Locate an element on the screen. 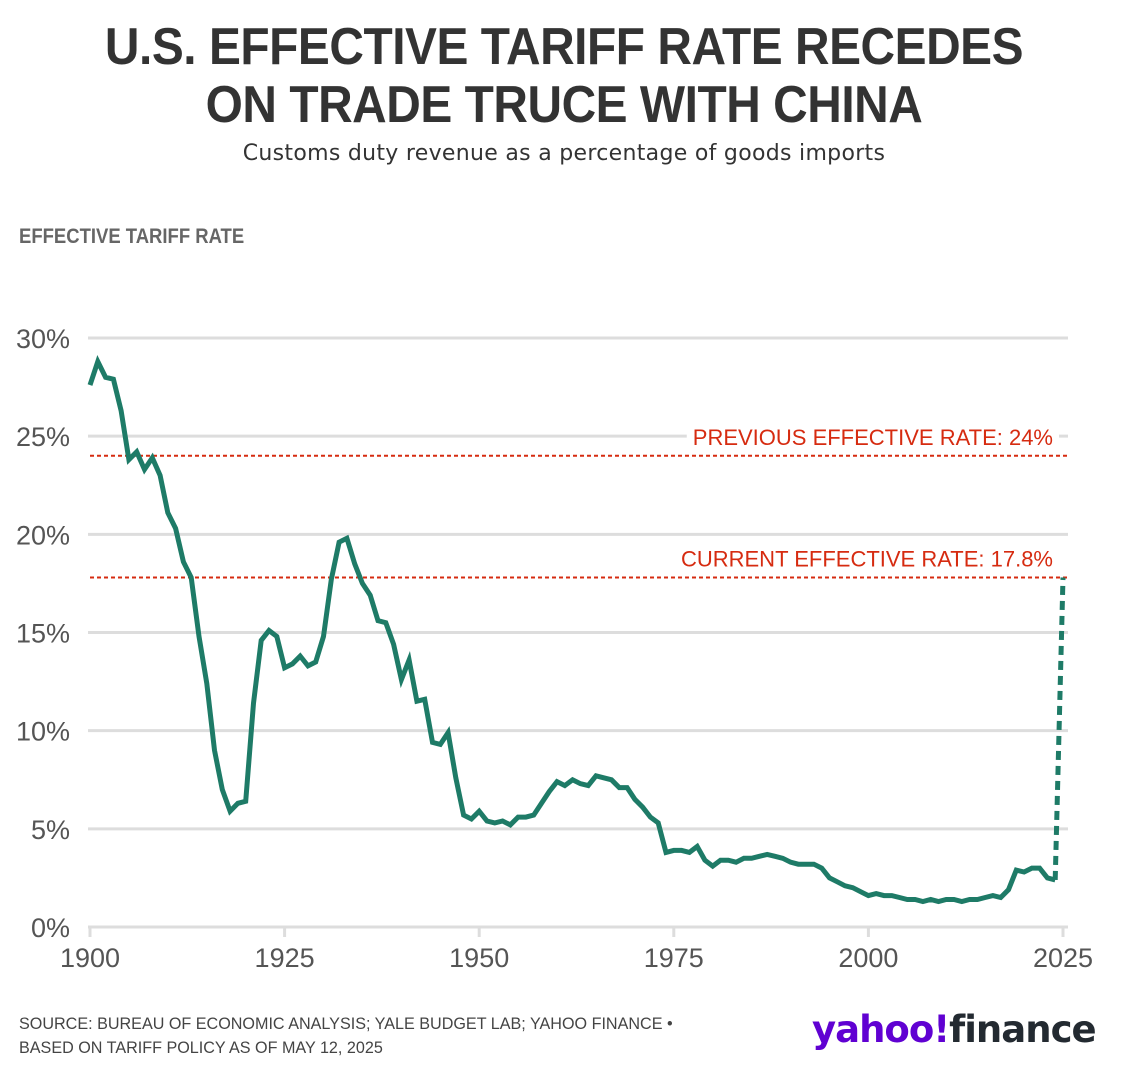 Image resolution: width=1128 pixels, height=1084 pixels. y-tick-label: 5% is located at coordinates (50, 830).